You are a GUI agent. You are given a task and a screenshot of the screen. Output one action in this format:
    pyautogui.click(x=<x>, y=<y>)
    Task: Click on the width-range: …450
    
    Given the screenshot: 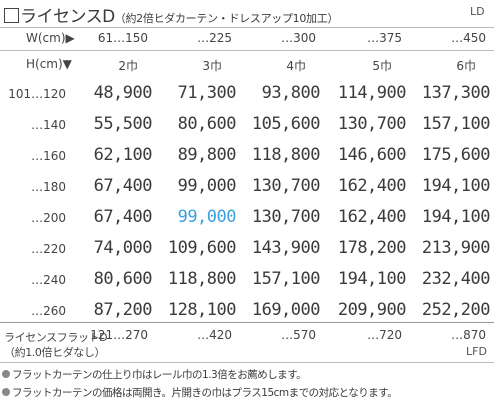 What is the action you would take?
    pyautogui.click(x=468, y=38)
    